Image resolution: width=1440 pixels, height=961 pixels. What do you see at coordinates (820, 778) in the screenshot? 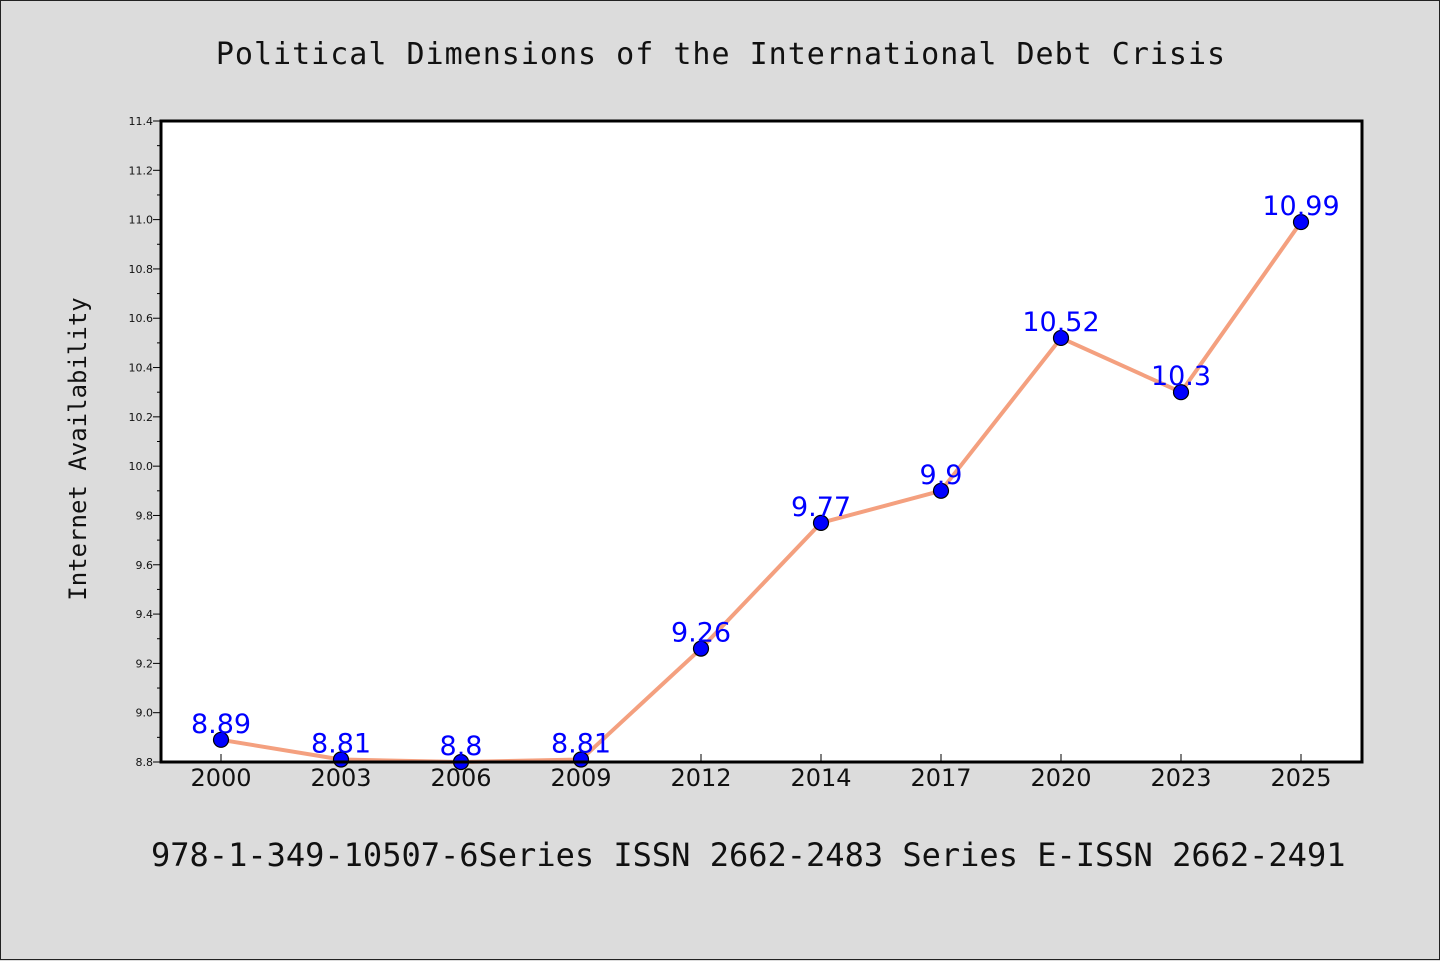
I see `x-tick-label: 2014` at bounding box center [820, 778].